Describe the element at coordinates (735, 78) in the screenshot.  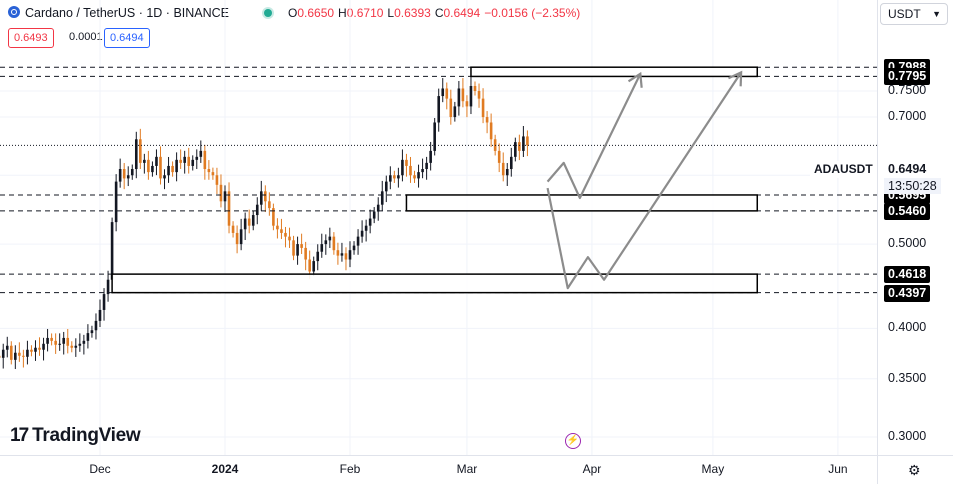
I see `projection-arrowhead` at that location.